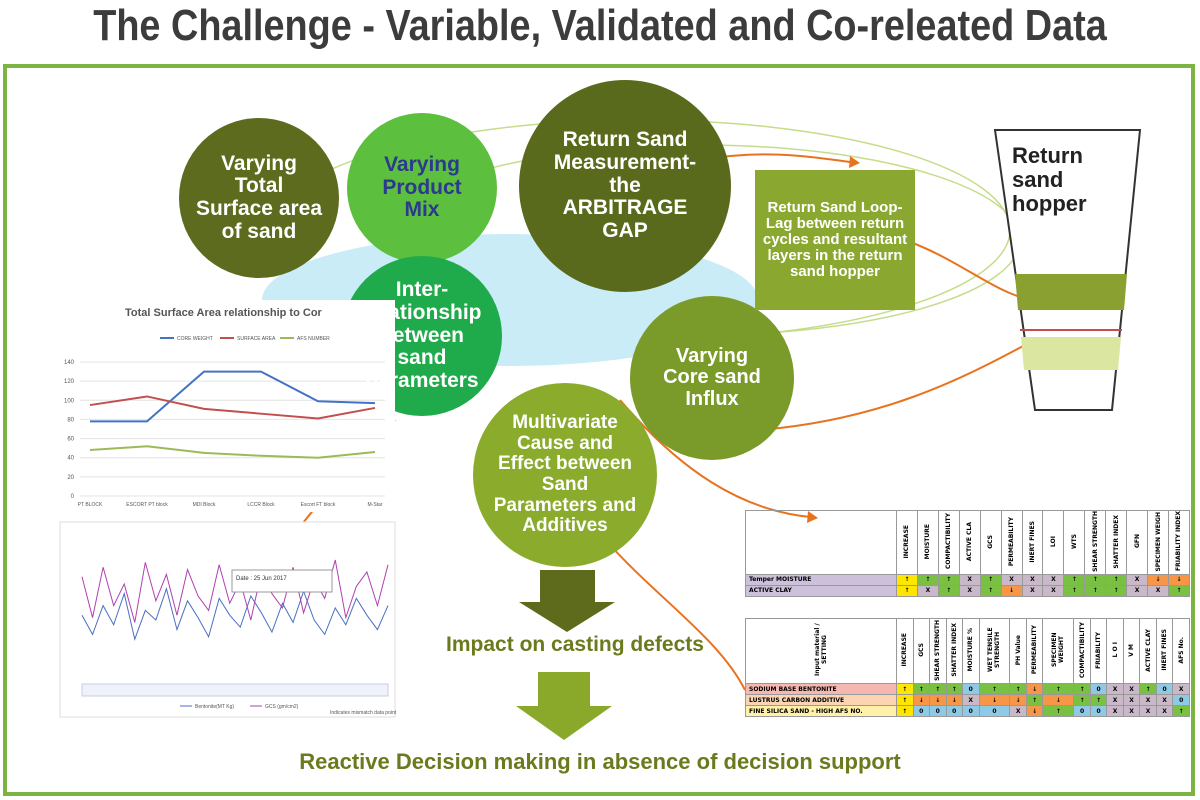 This screenshot has width=1200, height=800. I want to click on header-label: MOISTURE, so click(928, 541).